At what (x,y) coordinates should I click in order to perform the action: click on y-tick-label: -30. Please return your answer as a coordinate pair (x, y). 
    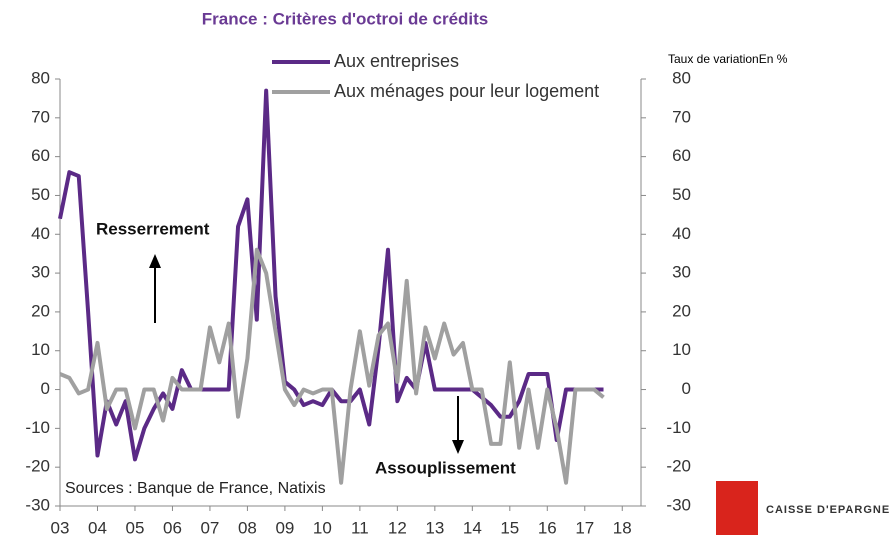
    Looking at the image, I should click on (37, 504).